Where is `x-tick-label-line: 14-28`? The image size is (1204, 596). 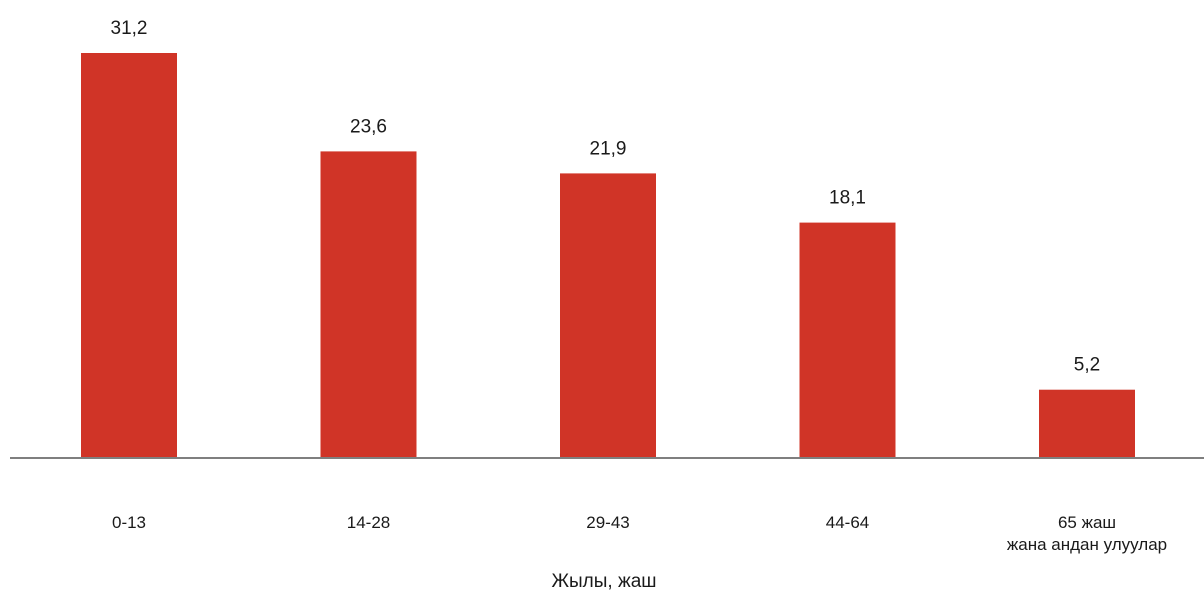 x-tick-label-line: 14-28 is located at coordinates (368, 522).